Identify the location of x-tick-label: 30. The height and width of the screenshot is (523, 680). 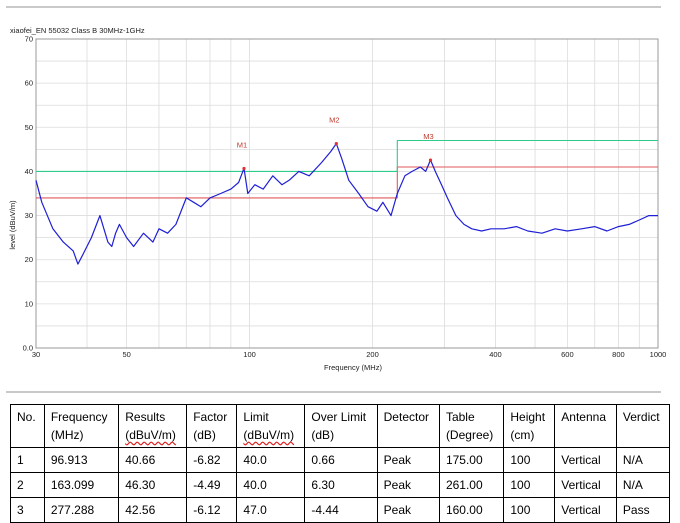
(36, 354).